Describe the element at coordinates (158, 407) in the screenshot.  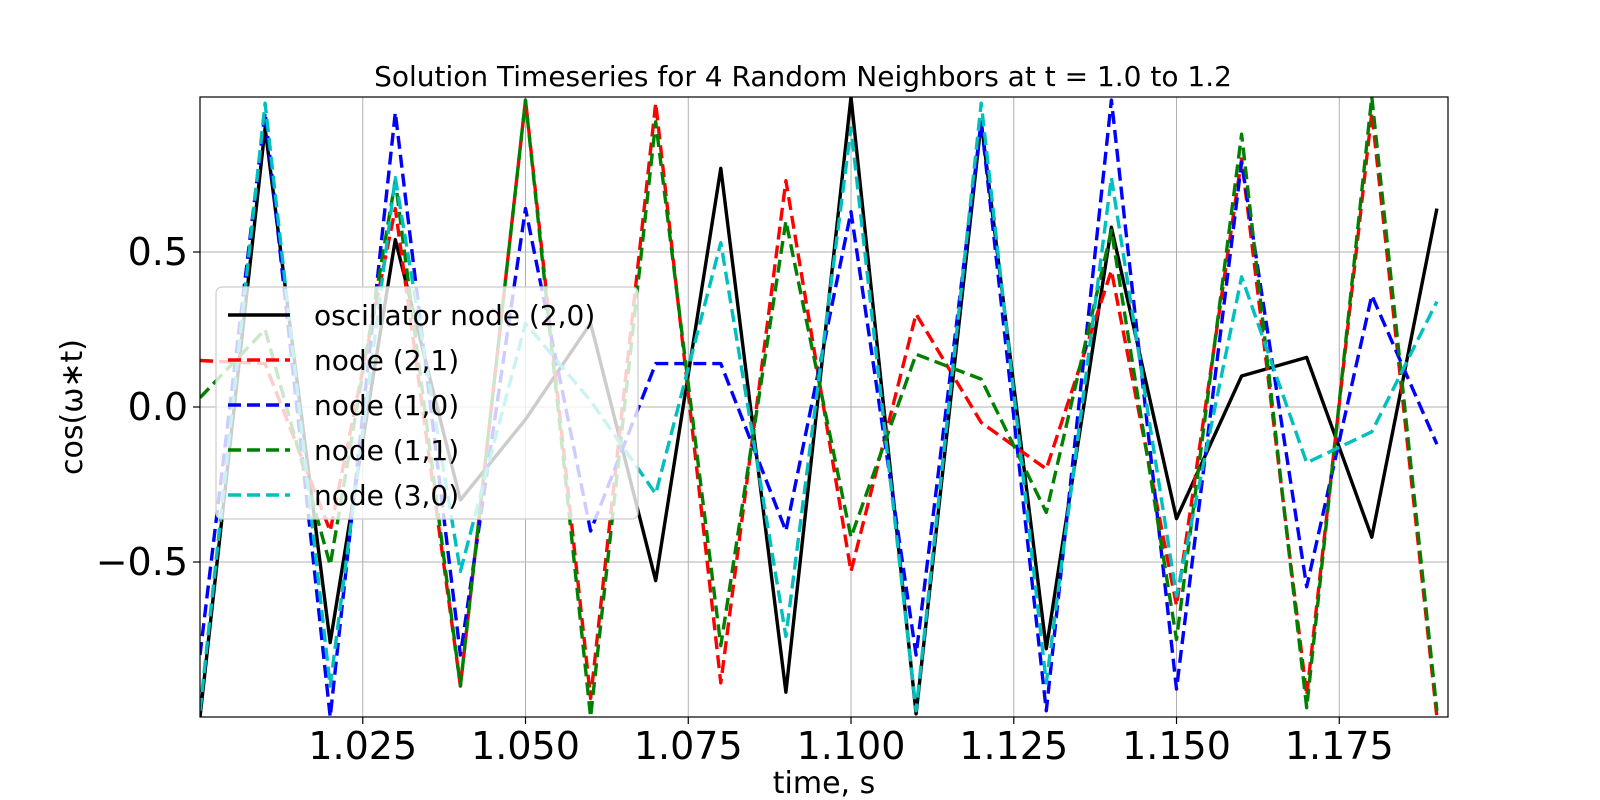
I see `y-tick-label: 0.0` at that location.